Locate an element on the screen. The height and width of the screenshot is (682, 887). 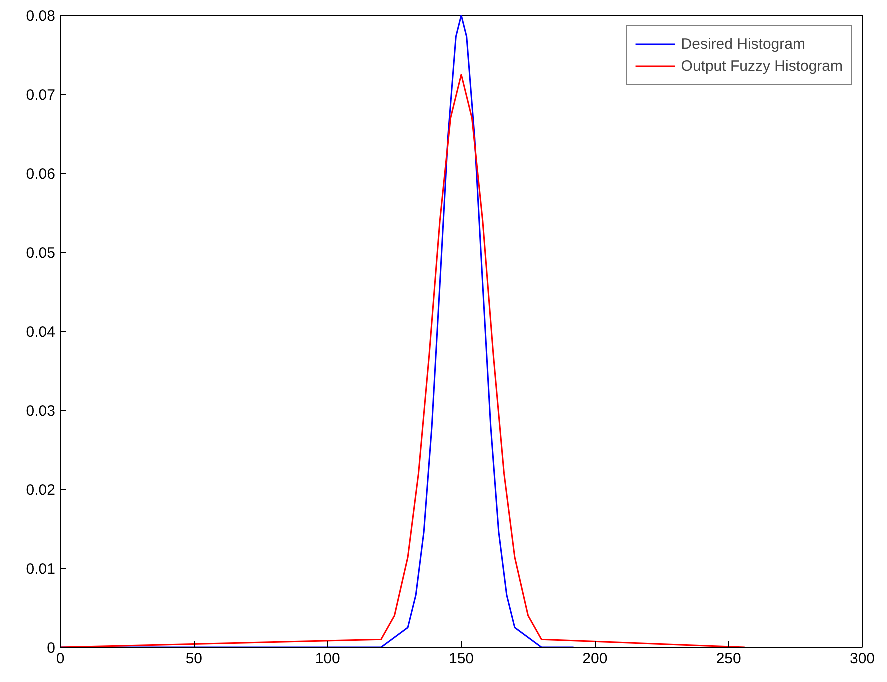
x-tick-label: 200 is located at coordinates (595, 659).